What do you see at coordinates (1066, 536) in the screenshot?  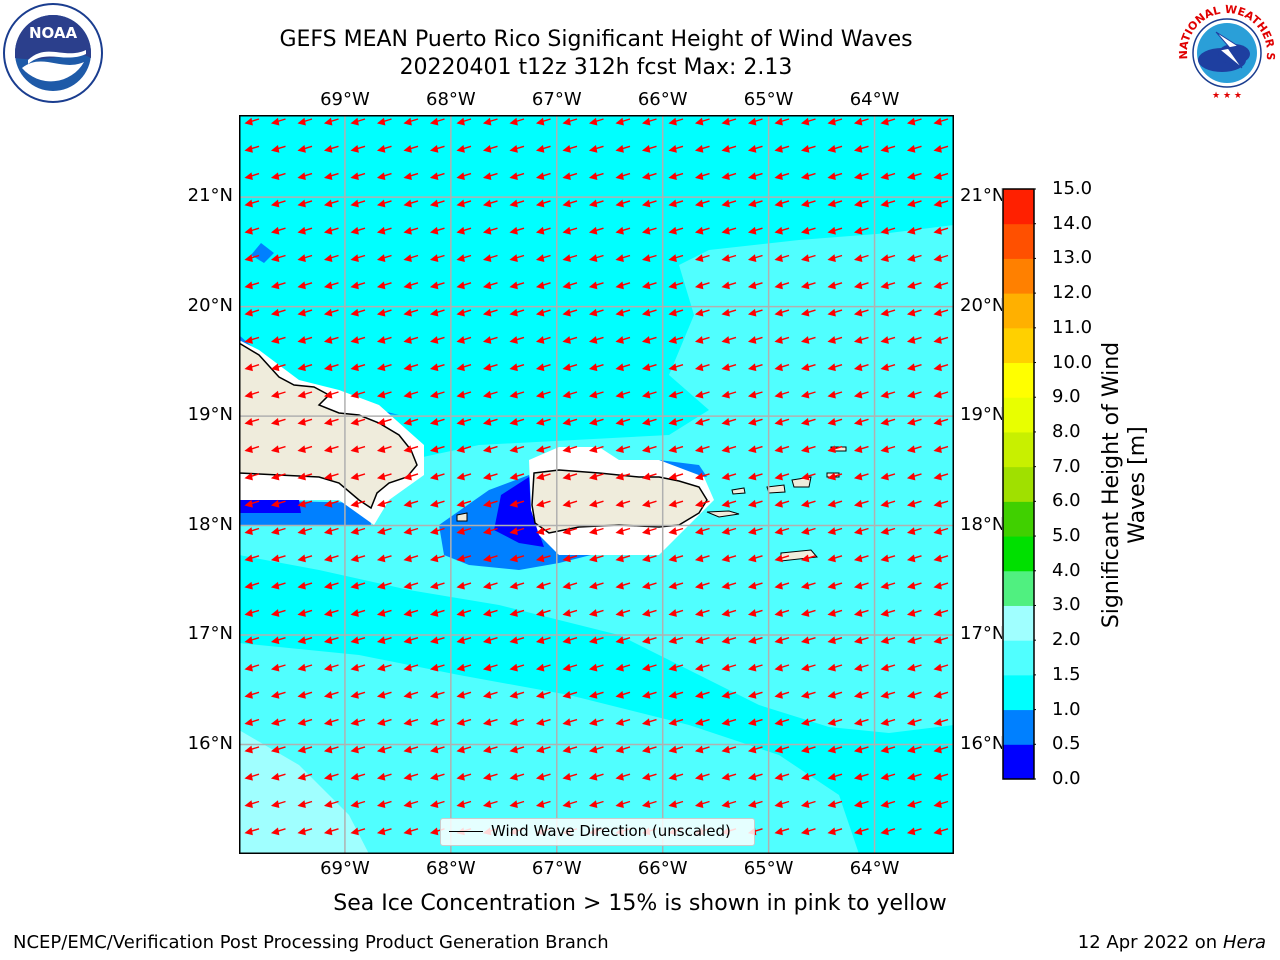 I see `colorbar-tick-label: 5.0` at bounding box center [1066, 536].